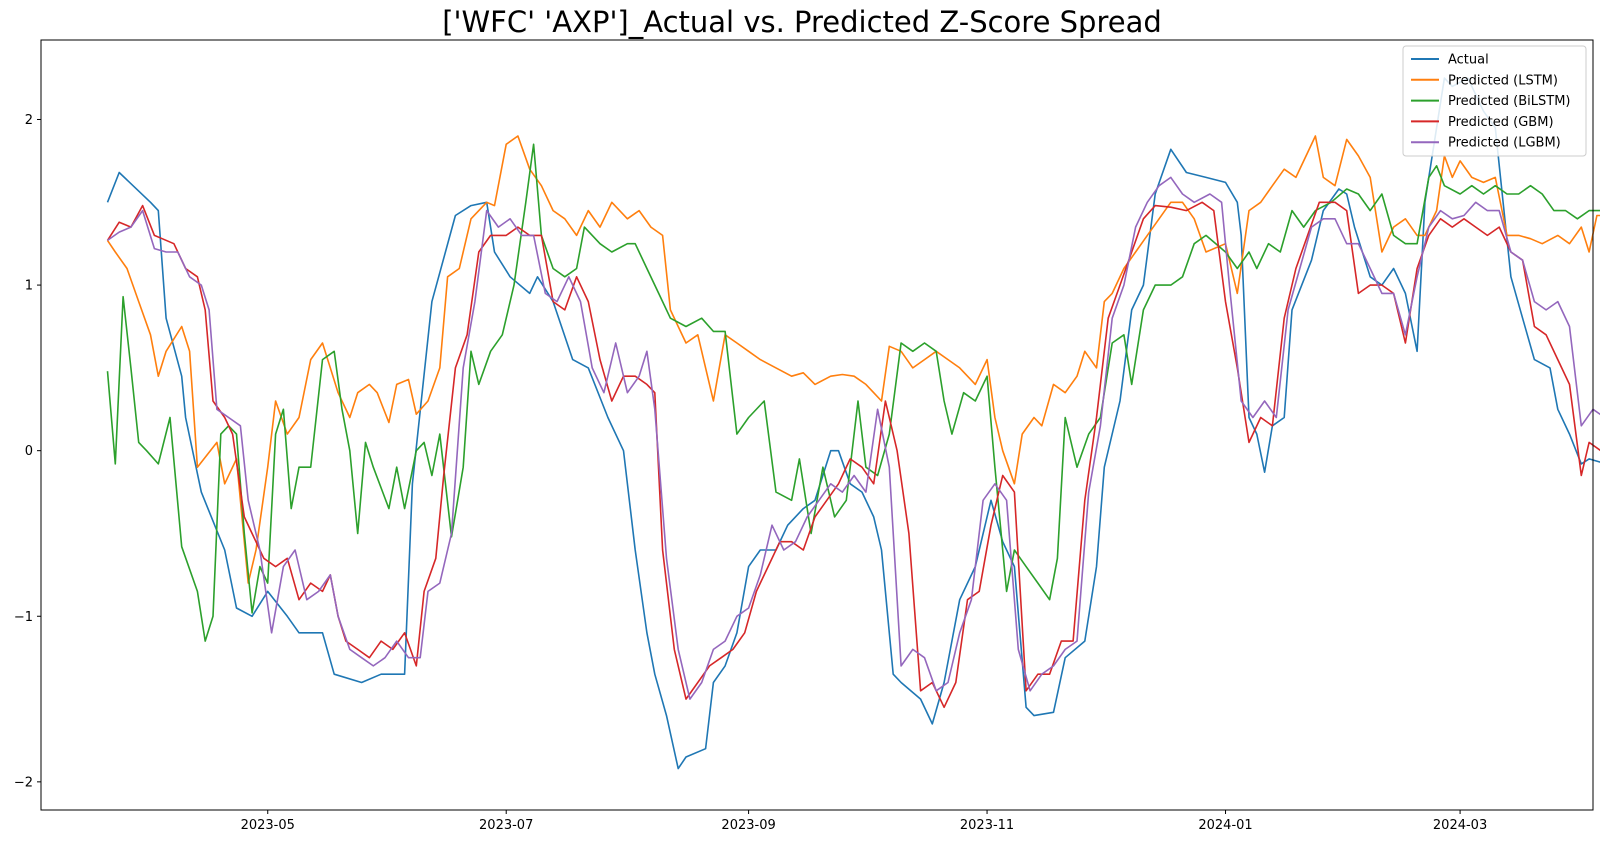 The width and height of the screenshot is (1600, 844). What do you see at coordinates (1503, 80) in the screenshot?
I see `legend-label: Predicted (LSTM)` at bounding box center [1503, 80].